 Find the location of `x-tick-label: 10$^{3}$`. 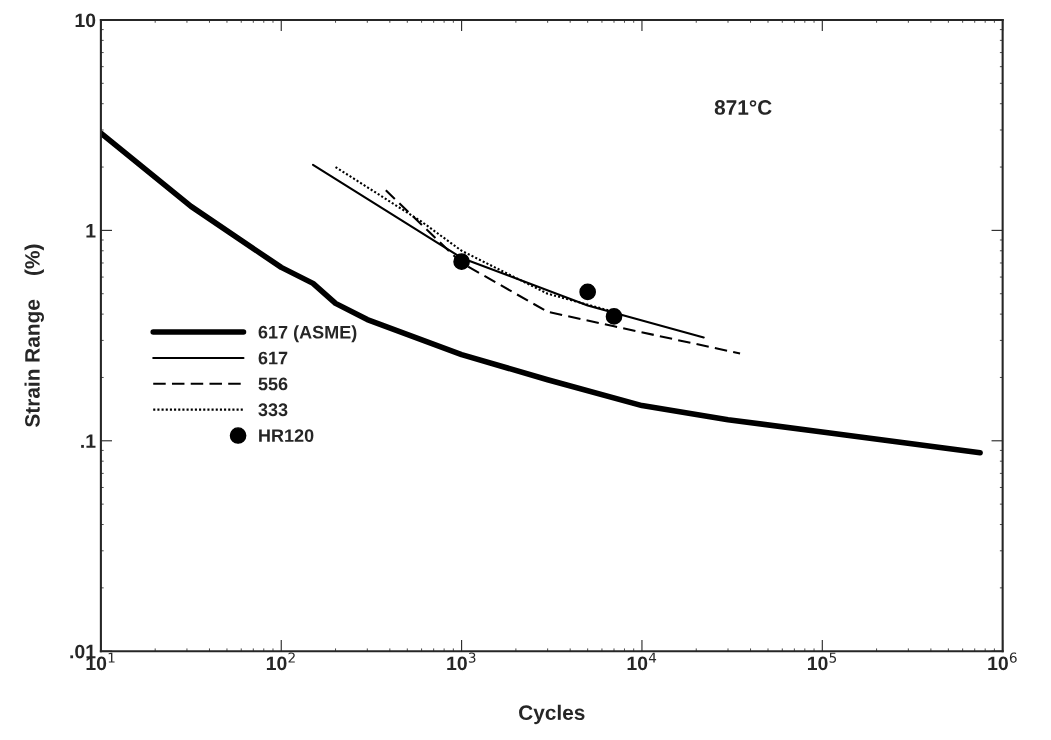

x-tick-label: 10$^{3}$ is located at coordinates (461, 661).